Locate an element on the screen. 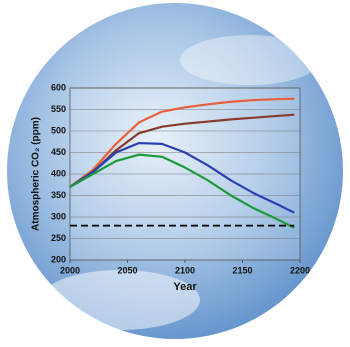 This screenshot has width=350, height=347. x-tick-label: 2100 is located at coordinates (185, 270).